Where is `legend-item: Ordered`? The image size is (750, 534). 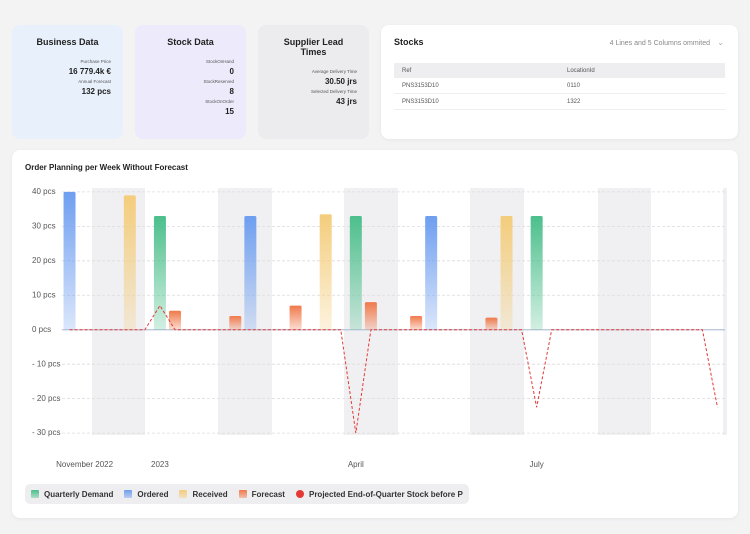
legend-item: Ordered is located at coordinates (146, 494).